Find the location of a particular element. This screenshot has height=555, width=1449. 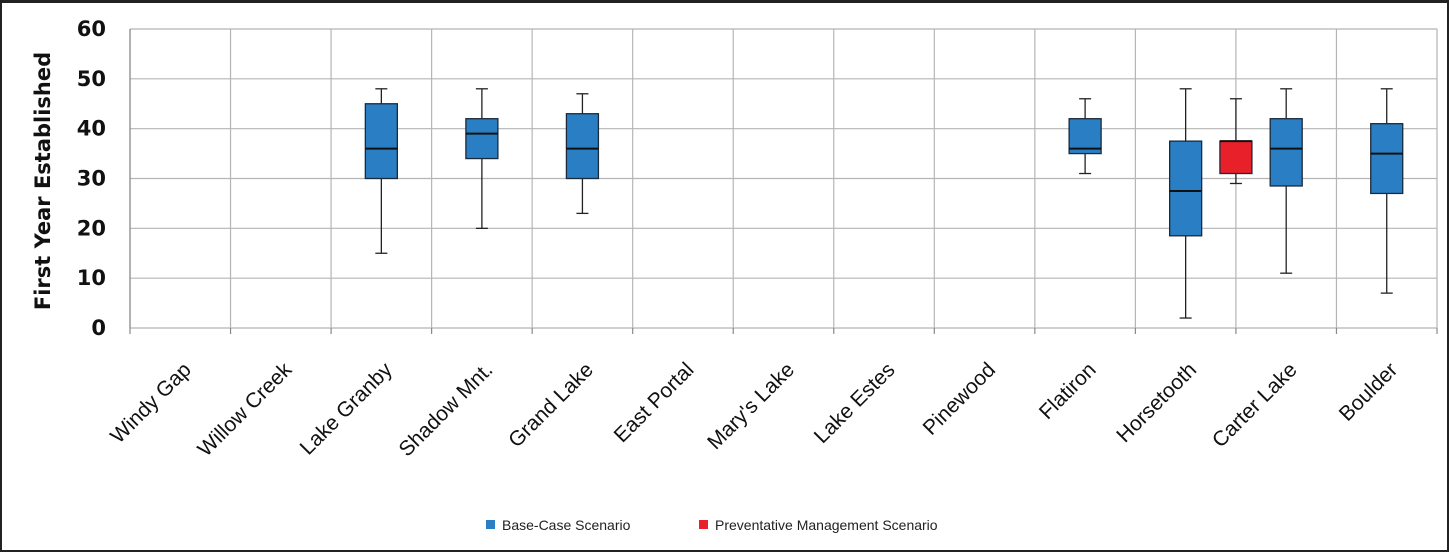

box-base-case-scenario-carter-lake is located at coordinates (1286, 181).